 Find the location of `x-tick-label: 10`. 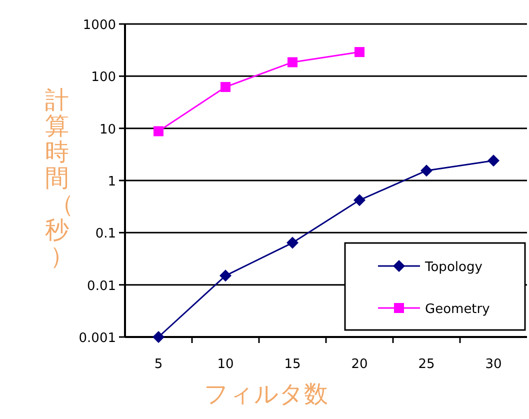

x-tick-label: 10 is located at coordinates (225, 364).